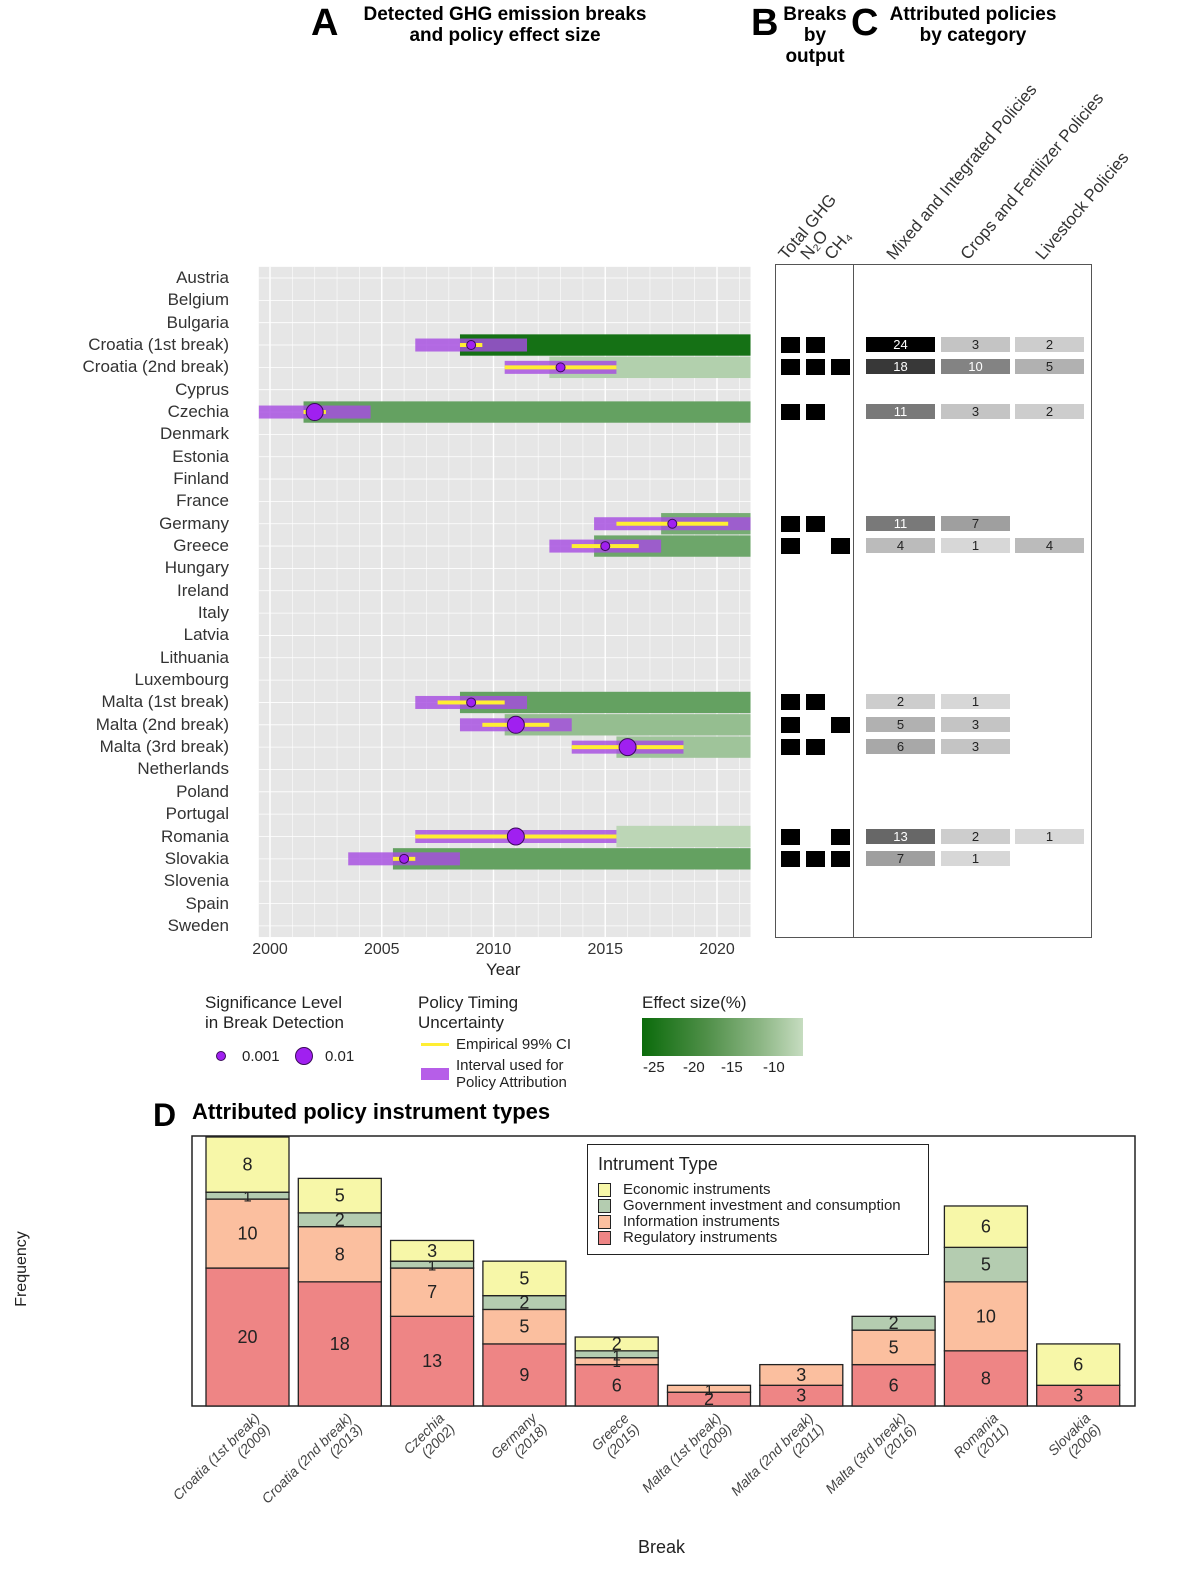  Describe the element at coordinates (790, 523) in the screenshot. I see `break-output-total-ghg-germany` at that location.